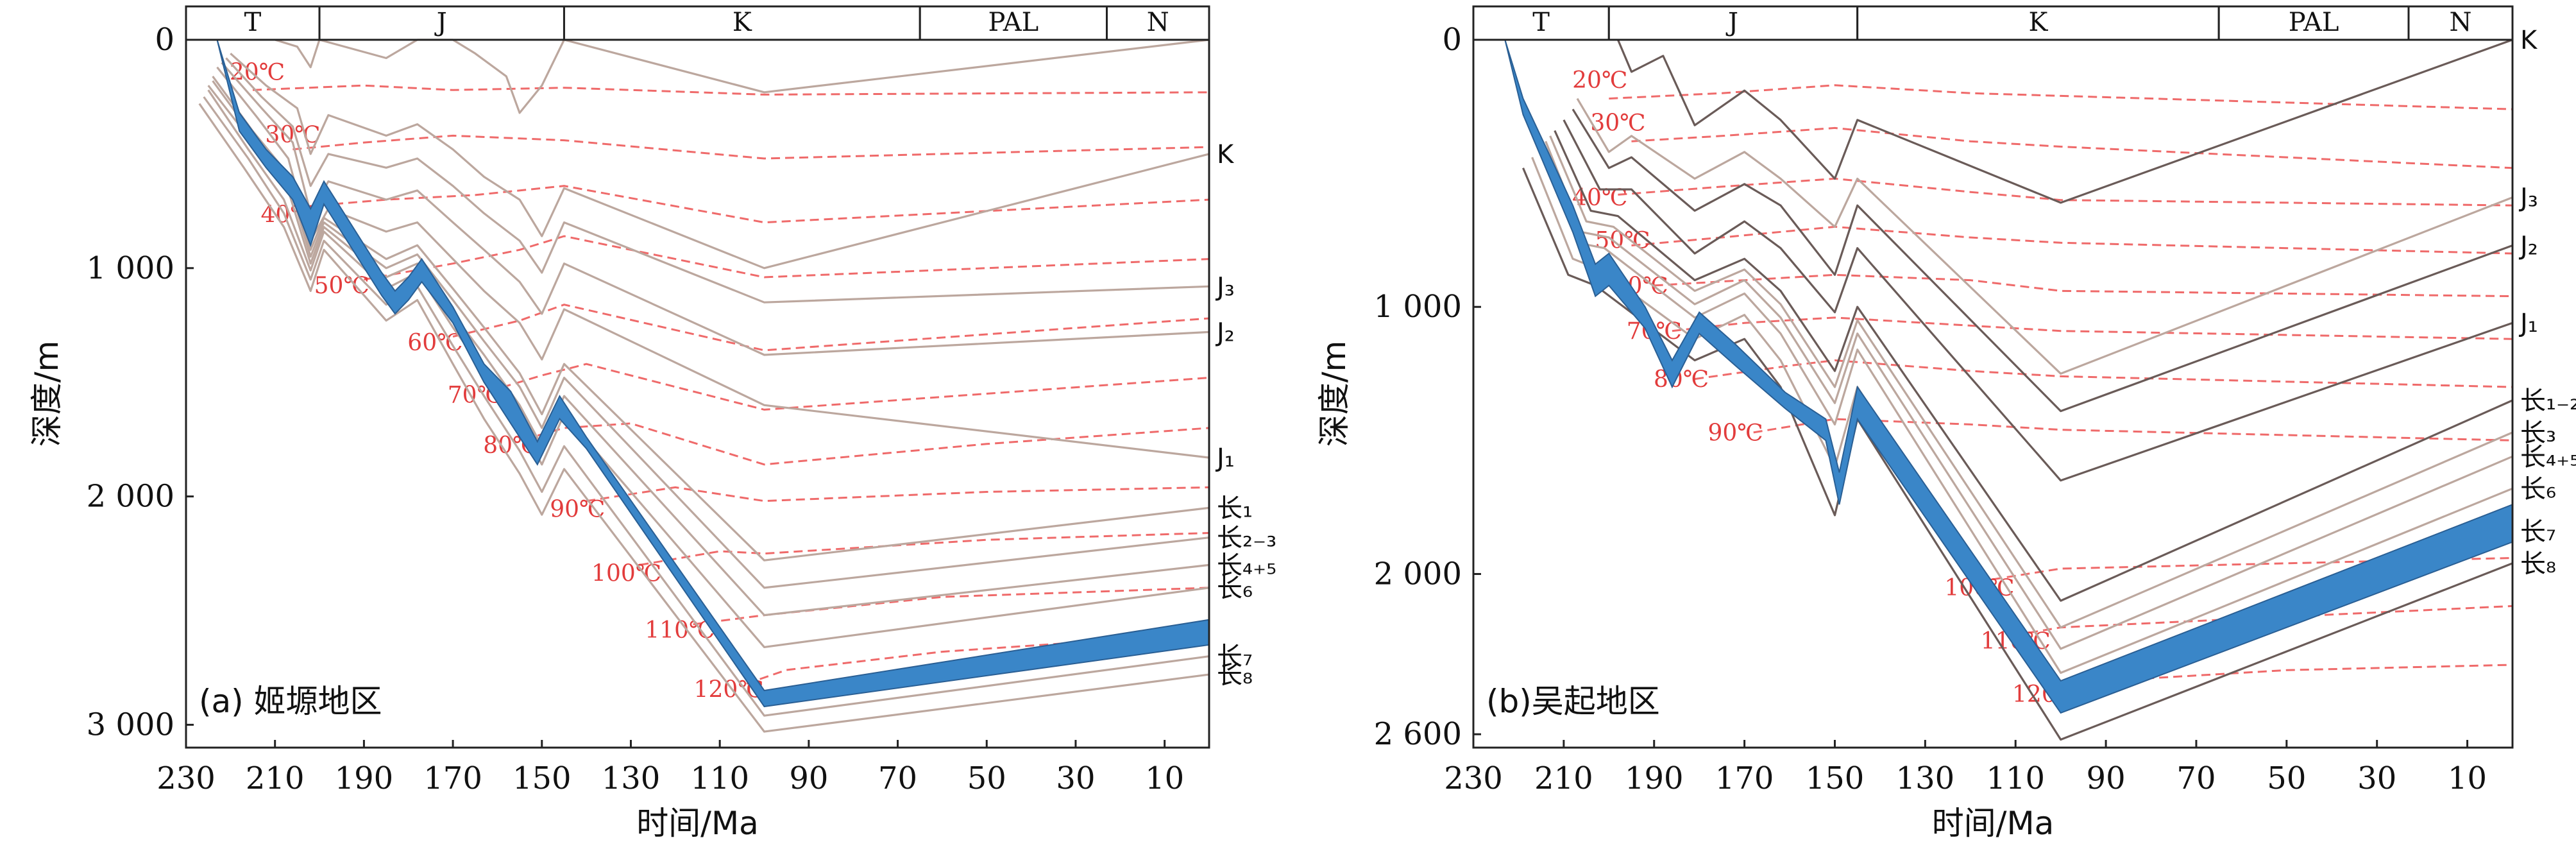  Describe the element at coordinates (1013, 22) in the screenshot. I see `period-label: PAL` at that location.